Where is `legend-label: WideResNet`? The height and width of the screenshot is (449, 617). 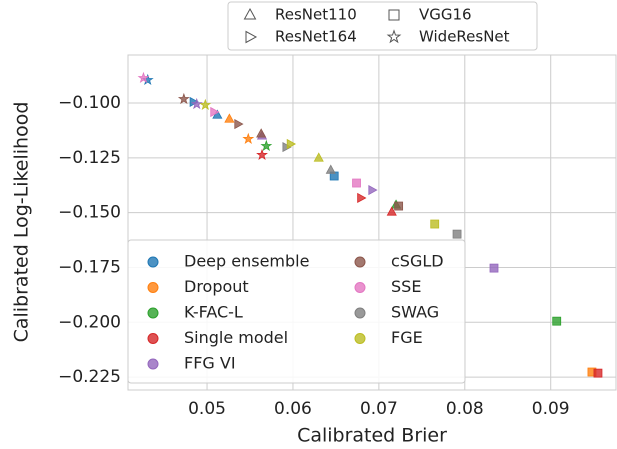
legend-label: WideResNet is located at coordinates (464, 37).